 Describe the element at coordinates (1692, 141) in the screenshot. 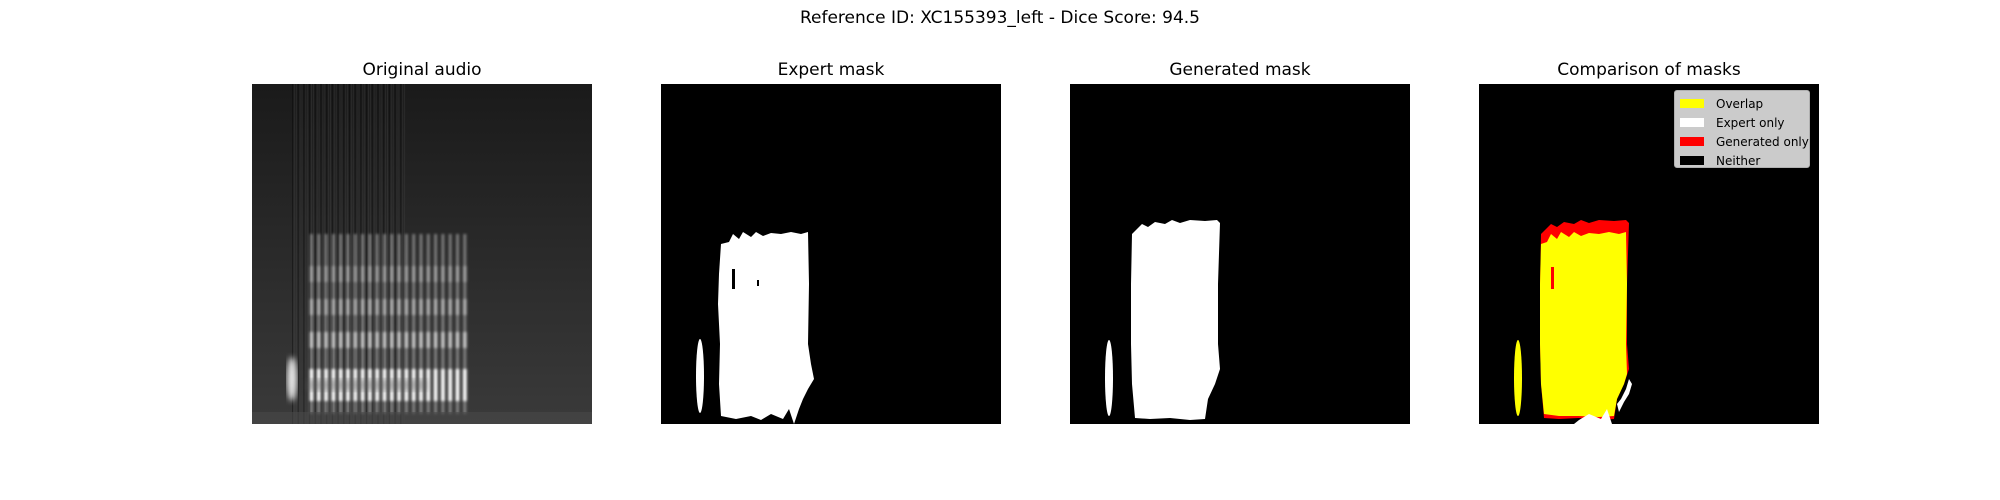

I see `legend-swatch-generated-only` at that location.